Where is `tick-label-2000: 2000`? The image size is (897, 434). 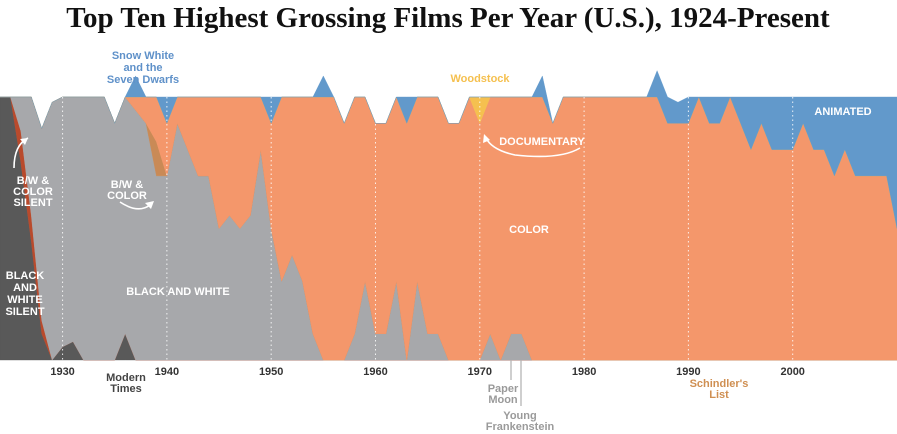 tick-label-2000: 2000 is located at coordinates (792, 372).